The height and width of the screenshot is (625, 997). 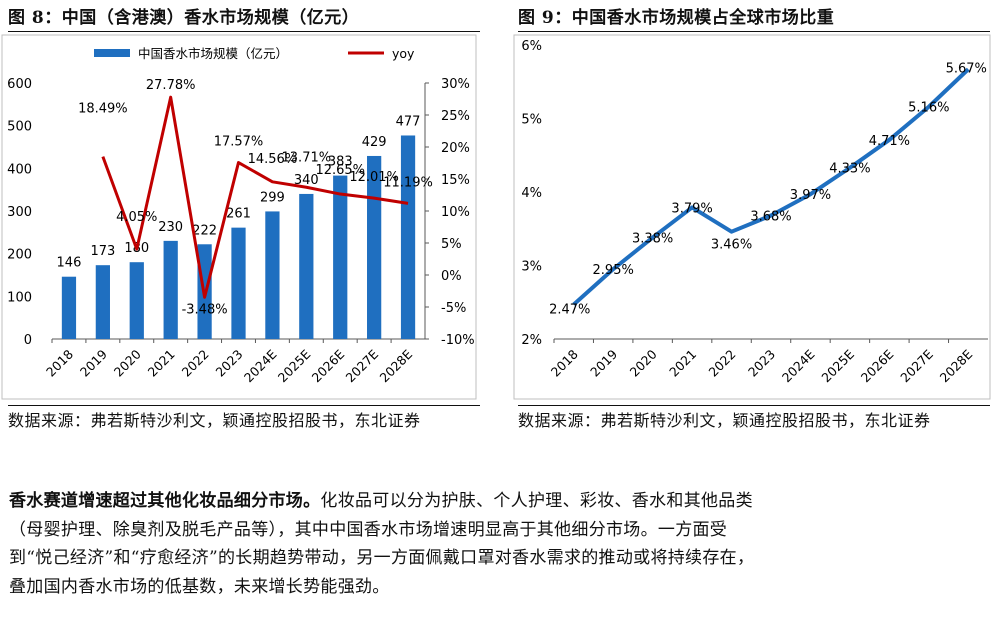 I want to click on share-y-tick-label: 2%, so click(x=531, y=340).